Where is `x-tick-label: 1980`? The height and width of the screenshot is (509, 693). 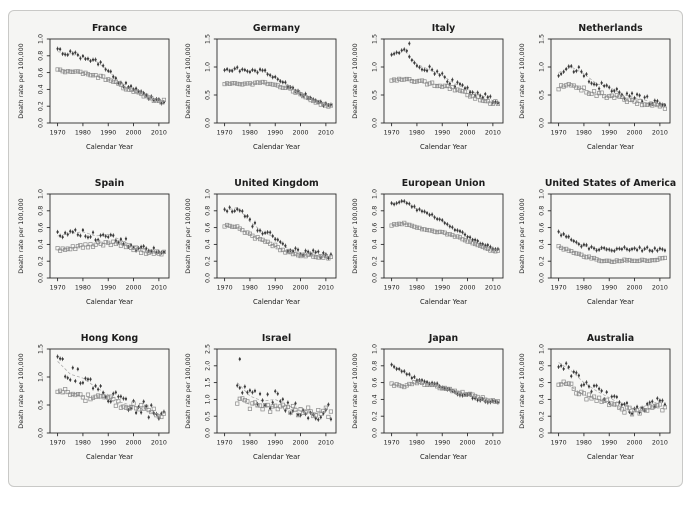 x-tick-label: 1980 is located at coordinates (82, 443).